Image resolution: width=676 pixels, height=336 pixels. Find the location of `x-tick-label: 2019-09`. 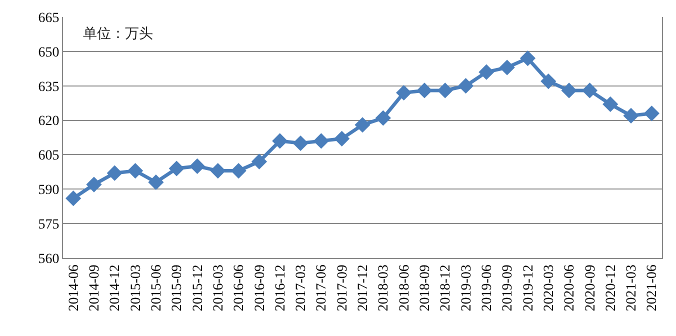

x-tick-label: 2019-09 is located at coordinates (508, 288).